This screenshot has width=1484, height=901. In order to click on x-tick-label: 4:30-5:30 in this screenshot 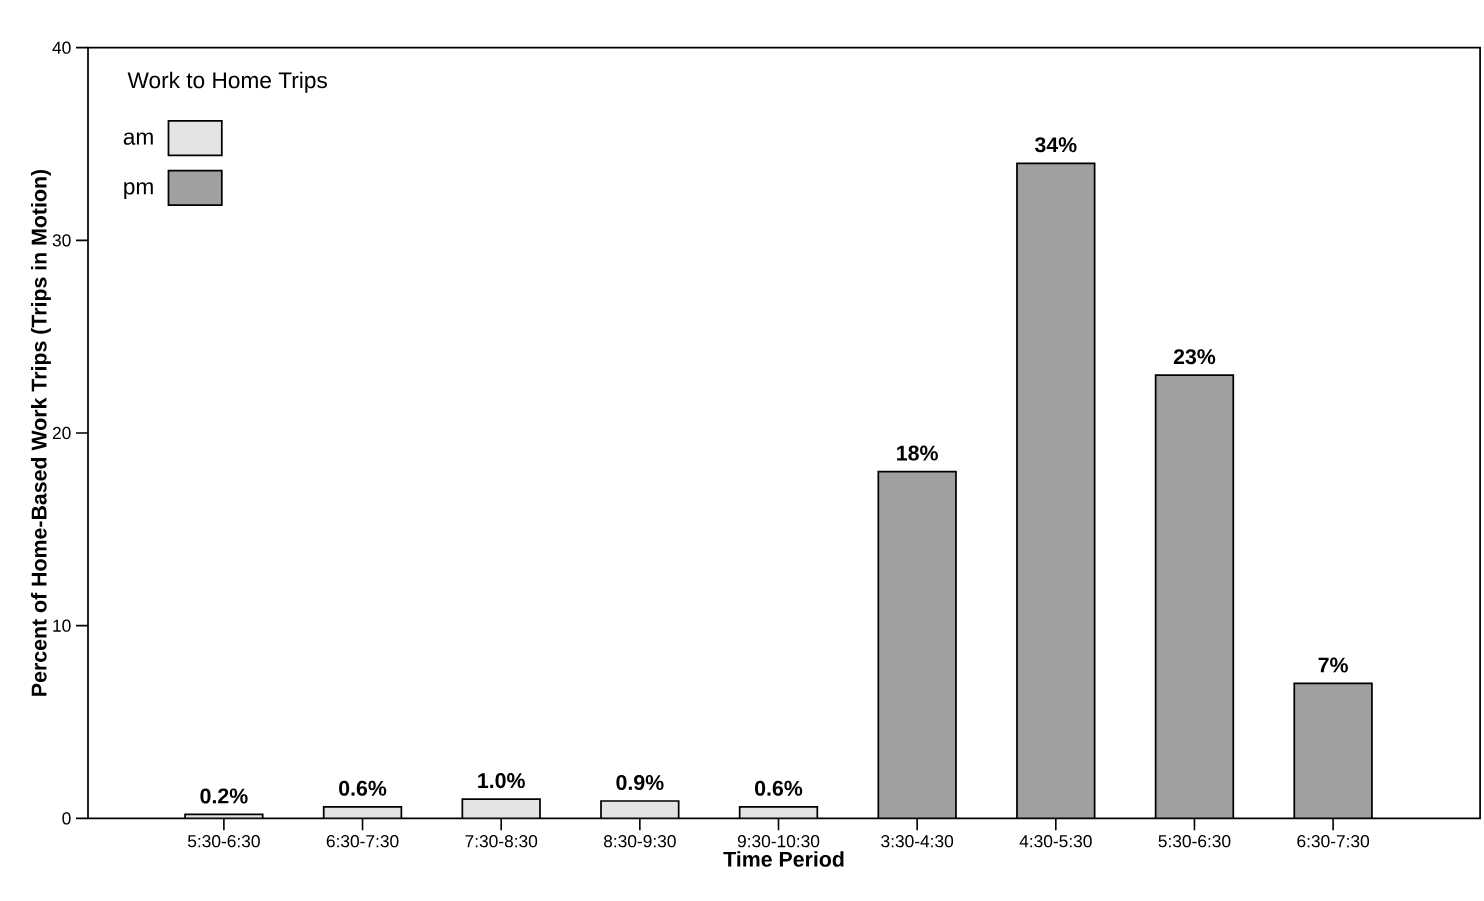, I will do `click(1055, 841)`.